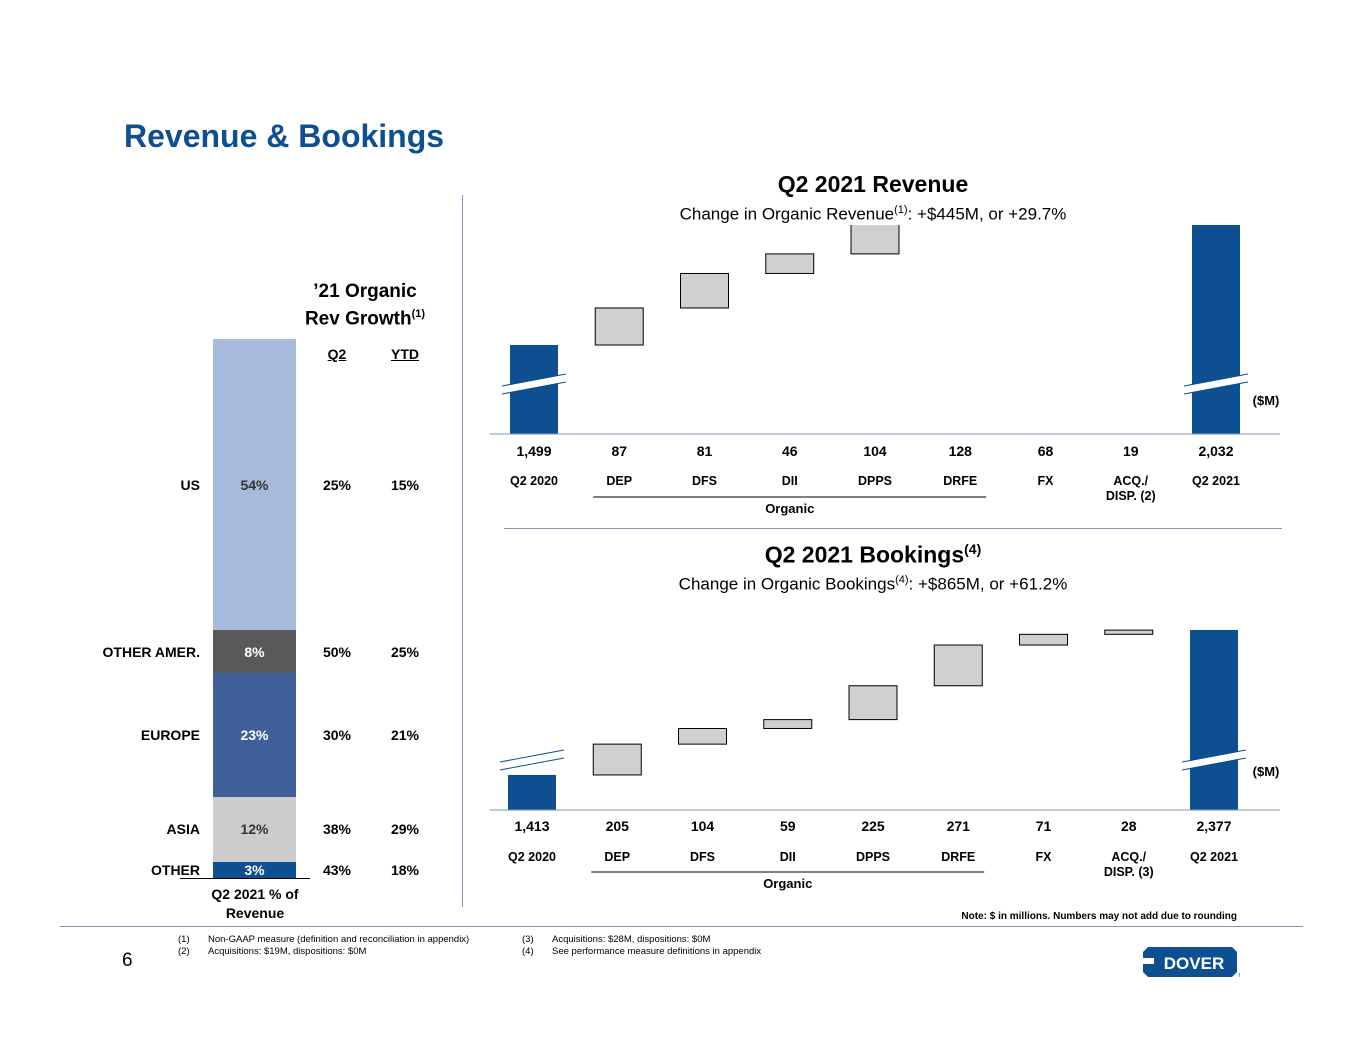 The image size is (1365, 1055). Describe the element at coordinates (901, 210) in the screenshot. I see `revenue-subtitle-sup: (1)` at that location.